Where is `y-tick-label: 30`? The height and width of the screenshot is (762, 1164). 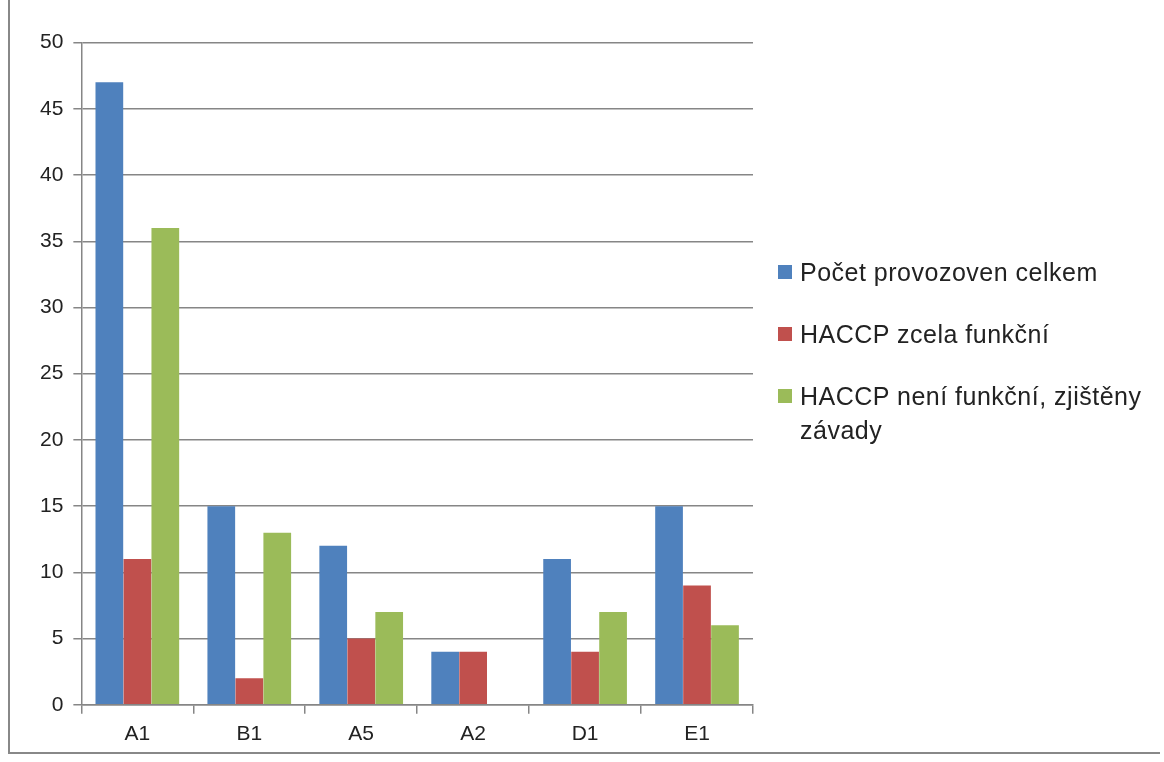
y-tick-label: 30 is located at coordinates (52, 306).